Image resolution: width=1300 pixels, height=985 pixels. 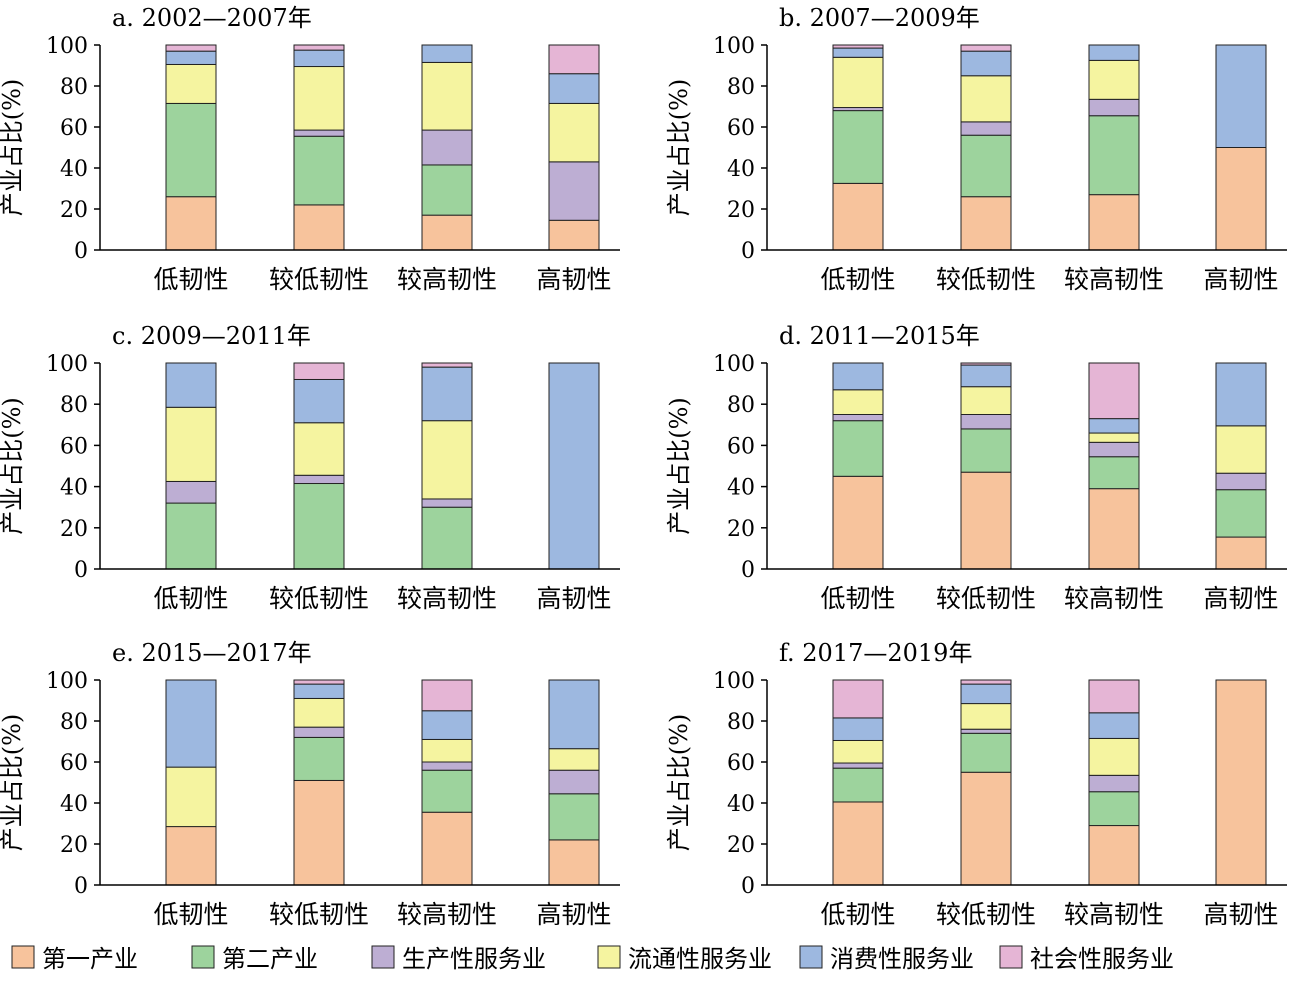 I want to click on panel-title: e. 2015—2017年, so click(x=212, y=653).